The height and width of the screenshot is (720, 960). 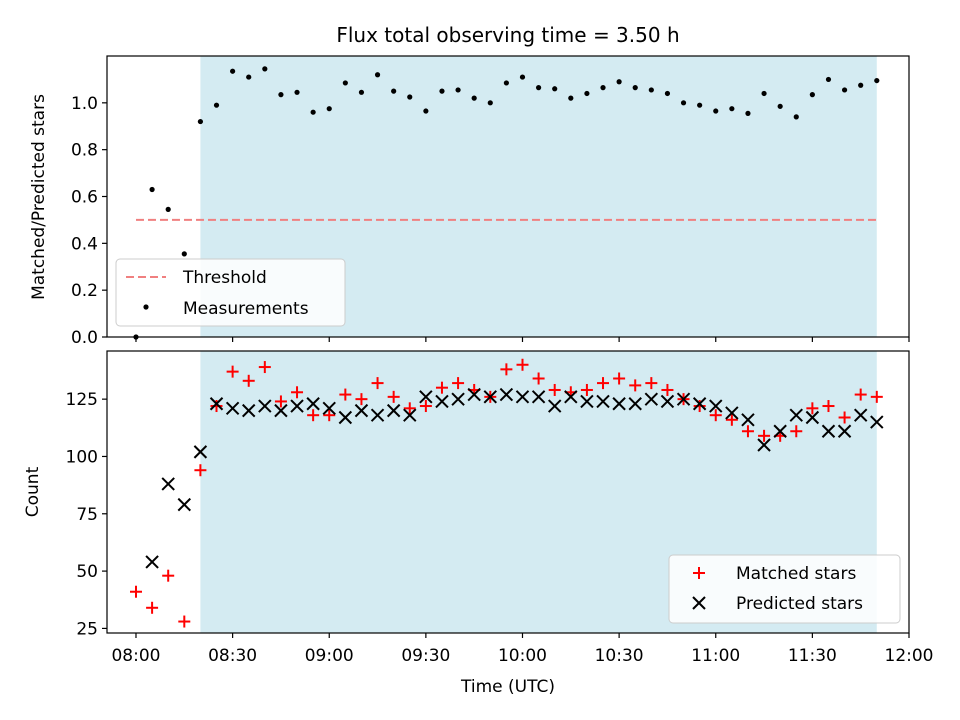 I want to click on y-tick-label: 100, so click(x=82, y=457).